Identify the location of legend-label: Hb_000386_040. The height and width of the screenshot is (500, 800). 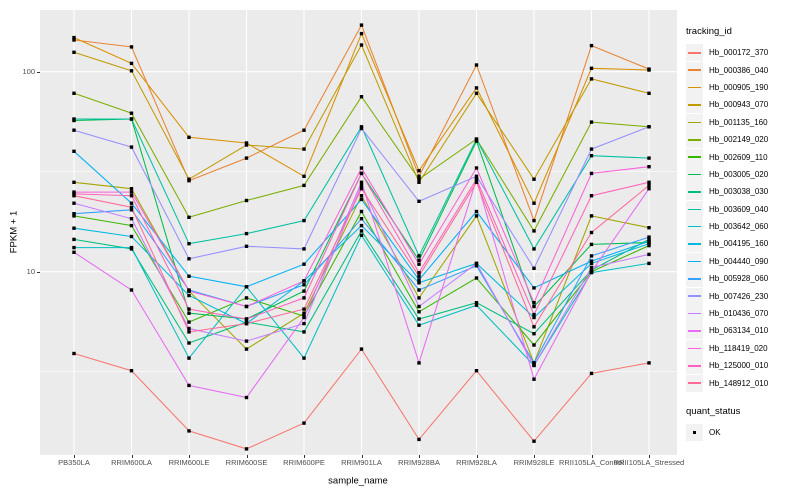
(739, 70).